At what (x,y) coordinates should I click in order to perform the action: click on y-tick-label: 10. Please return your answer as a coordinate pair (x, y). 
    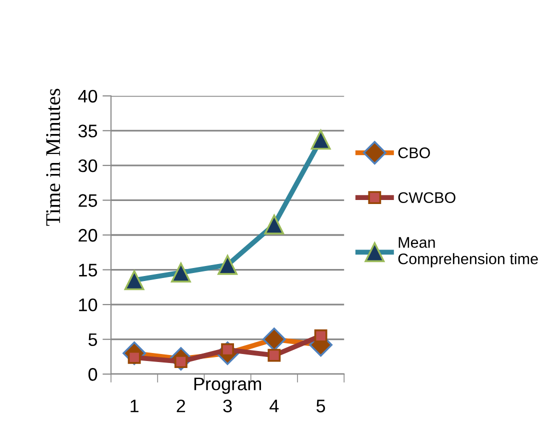
    Looking at the image, I should click on (88, 305).